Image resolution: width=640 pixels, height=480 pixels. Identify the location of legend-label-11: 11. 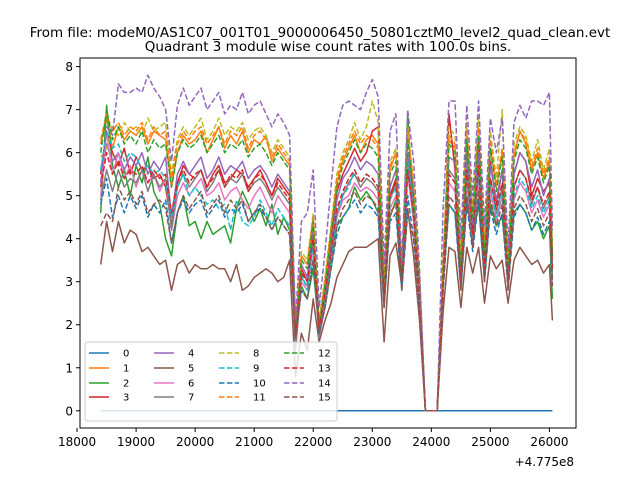
(259, 398).